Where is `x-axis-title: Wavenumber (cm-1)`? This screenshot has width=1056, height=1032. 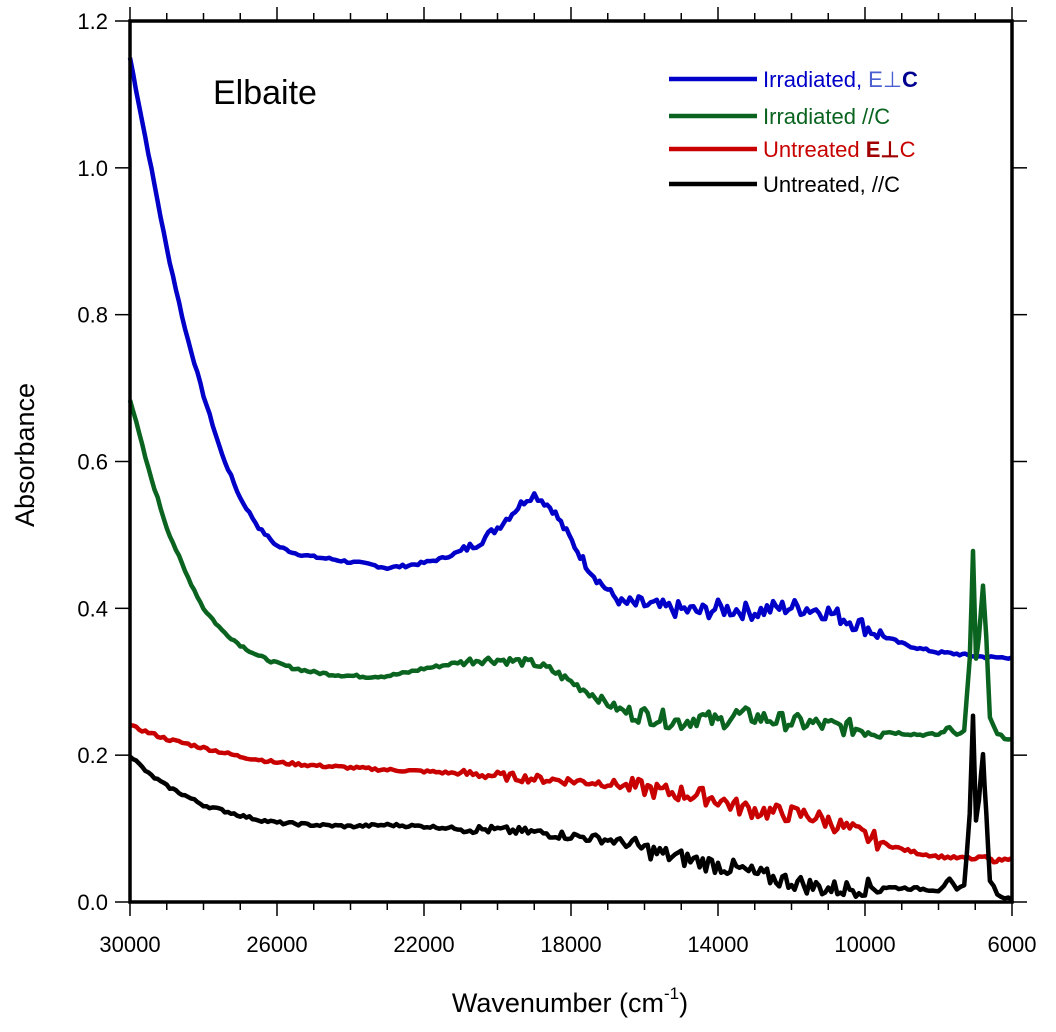 x-axis-title: Wavenumber (cm-1) is located at coordinates (570, 1001).